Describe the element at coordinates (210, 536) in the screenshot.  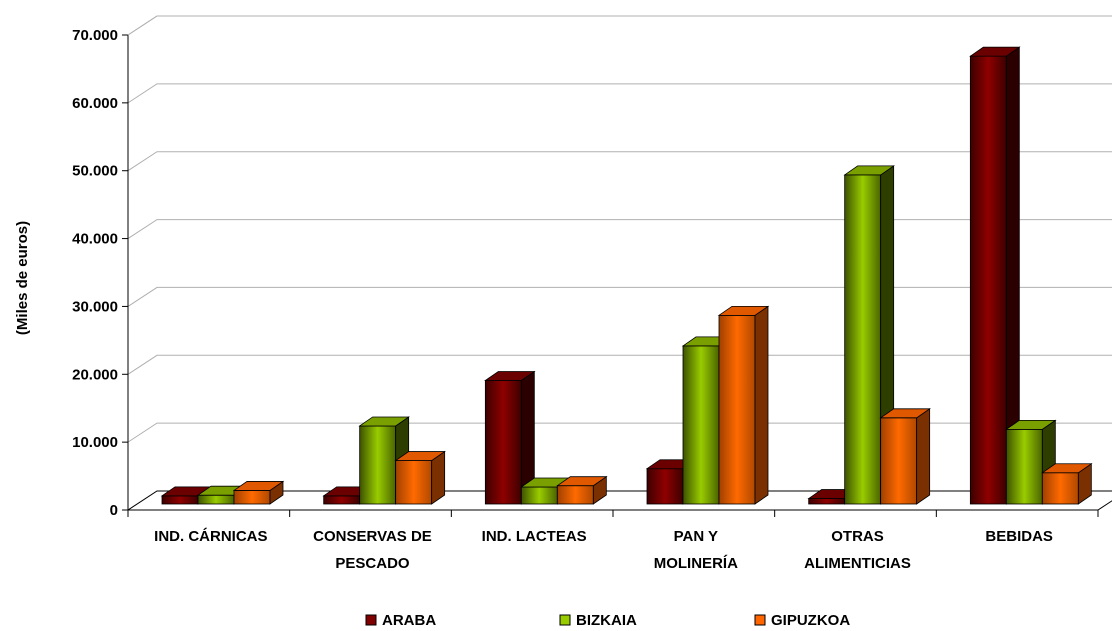
I see `x-tick-label: IND. CÁRNICAS` at that location.